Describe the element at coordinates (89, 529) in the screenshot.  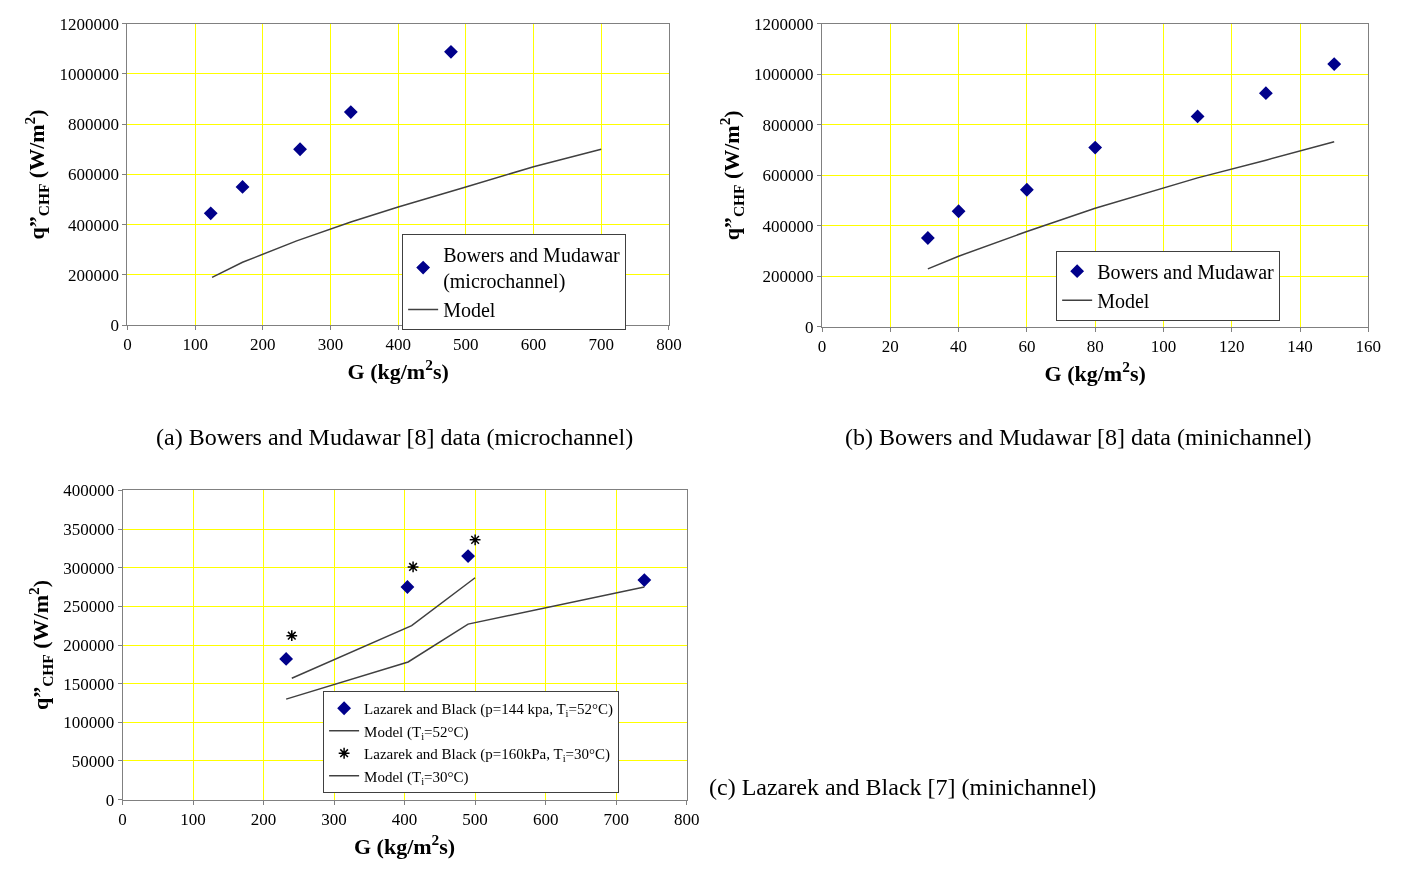
I see `y-tick-label: 350000` at that location.